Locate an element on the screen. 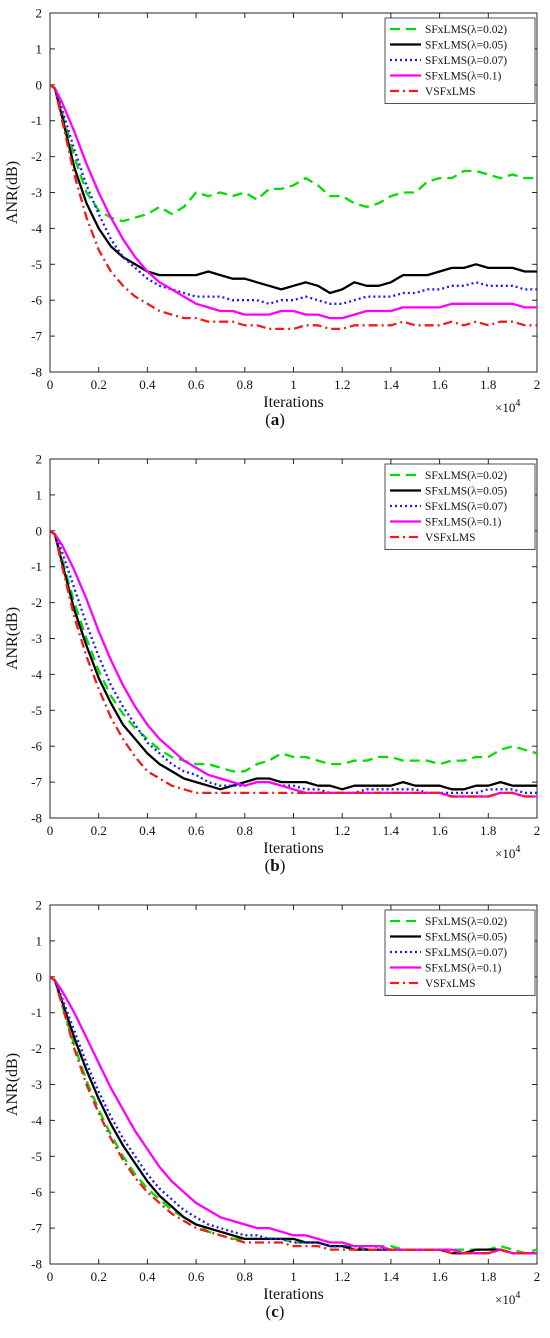 The width and height of the screenshot is (550, 1338). y-tick-label: 0 is located at coordinates (39, 976).